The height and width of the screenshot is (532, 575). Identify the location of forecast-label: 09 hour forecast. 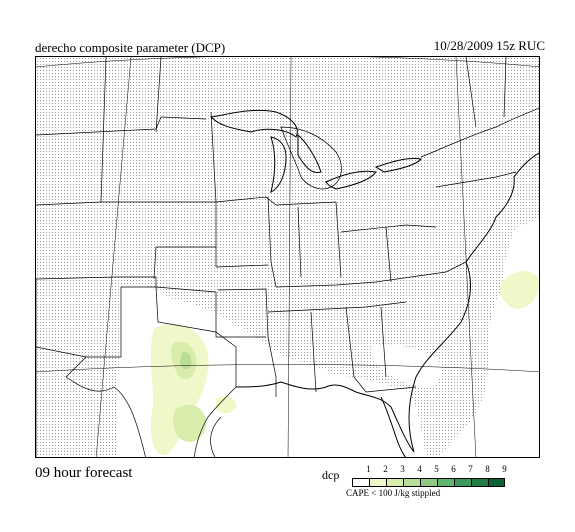
(84, 473).